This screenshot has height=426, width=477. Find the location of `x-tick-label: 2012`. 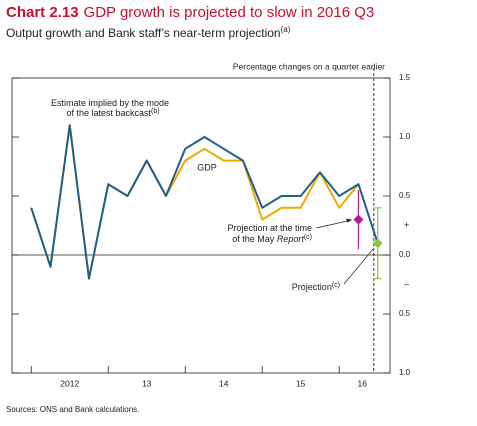

x-tick-label: 2012 is located at coordinates (69, 383).